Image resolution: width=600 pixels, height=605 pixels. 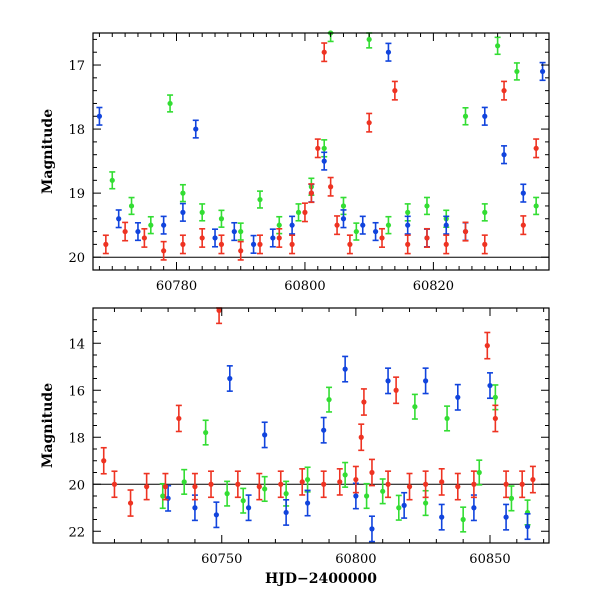 What do you see at coordinates (433, 286) in the screenshot?
I see `x-tick-label: 60820` at bounding box center [433, 286].